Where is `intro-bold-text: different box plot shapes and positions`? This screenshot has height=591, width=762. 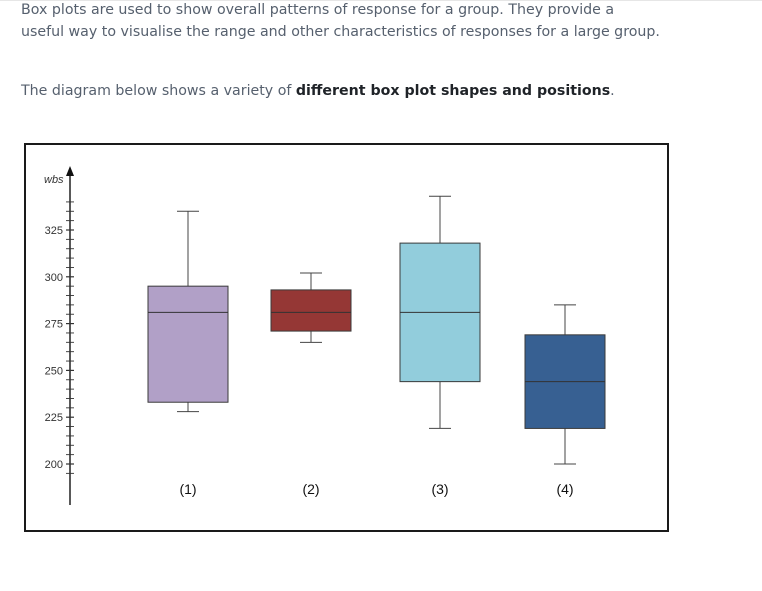 intro-bold-text: different box plot shapes and positions is located at coordinates (453, 91).